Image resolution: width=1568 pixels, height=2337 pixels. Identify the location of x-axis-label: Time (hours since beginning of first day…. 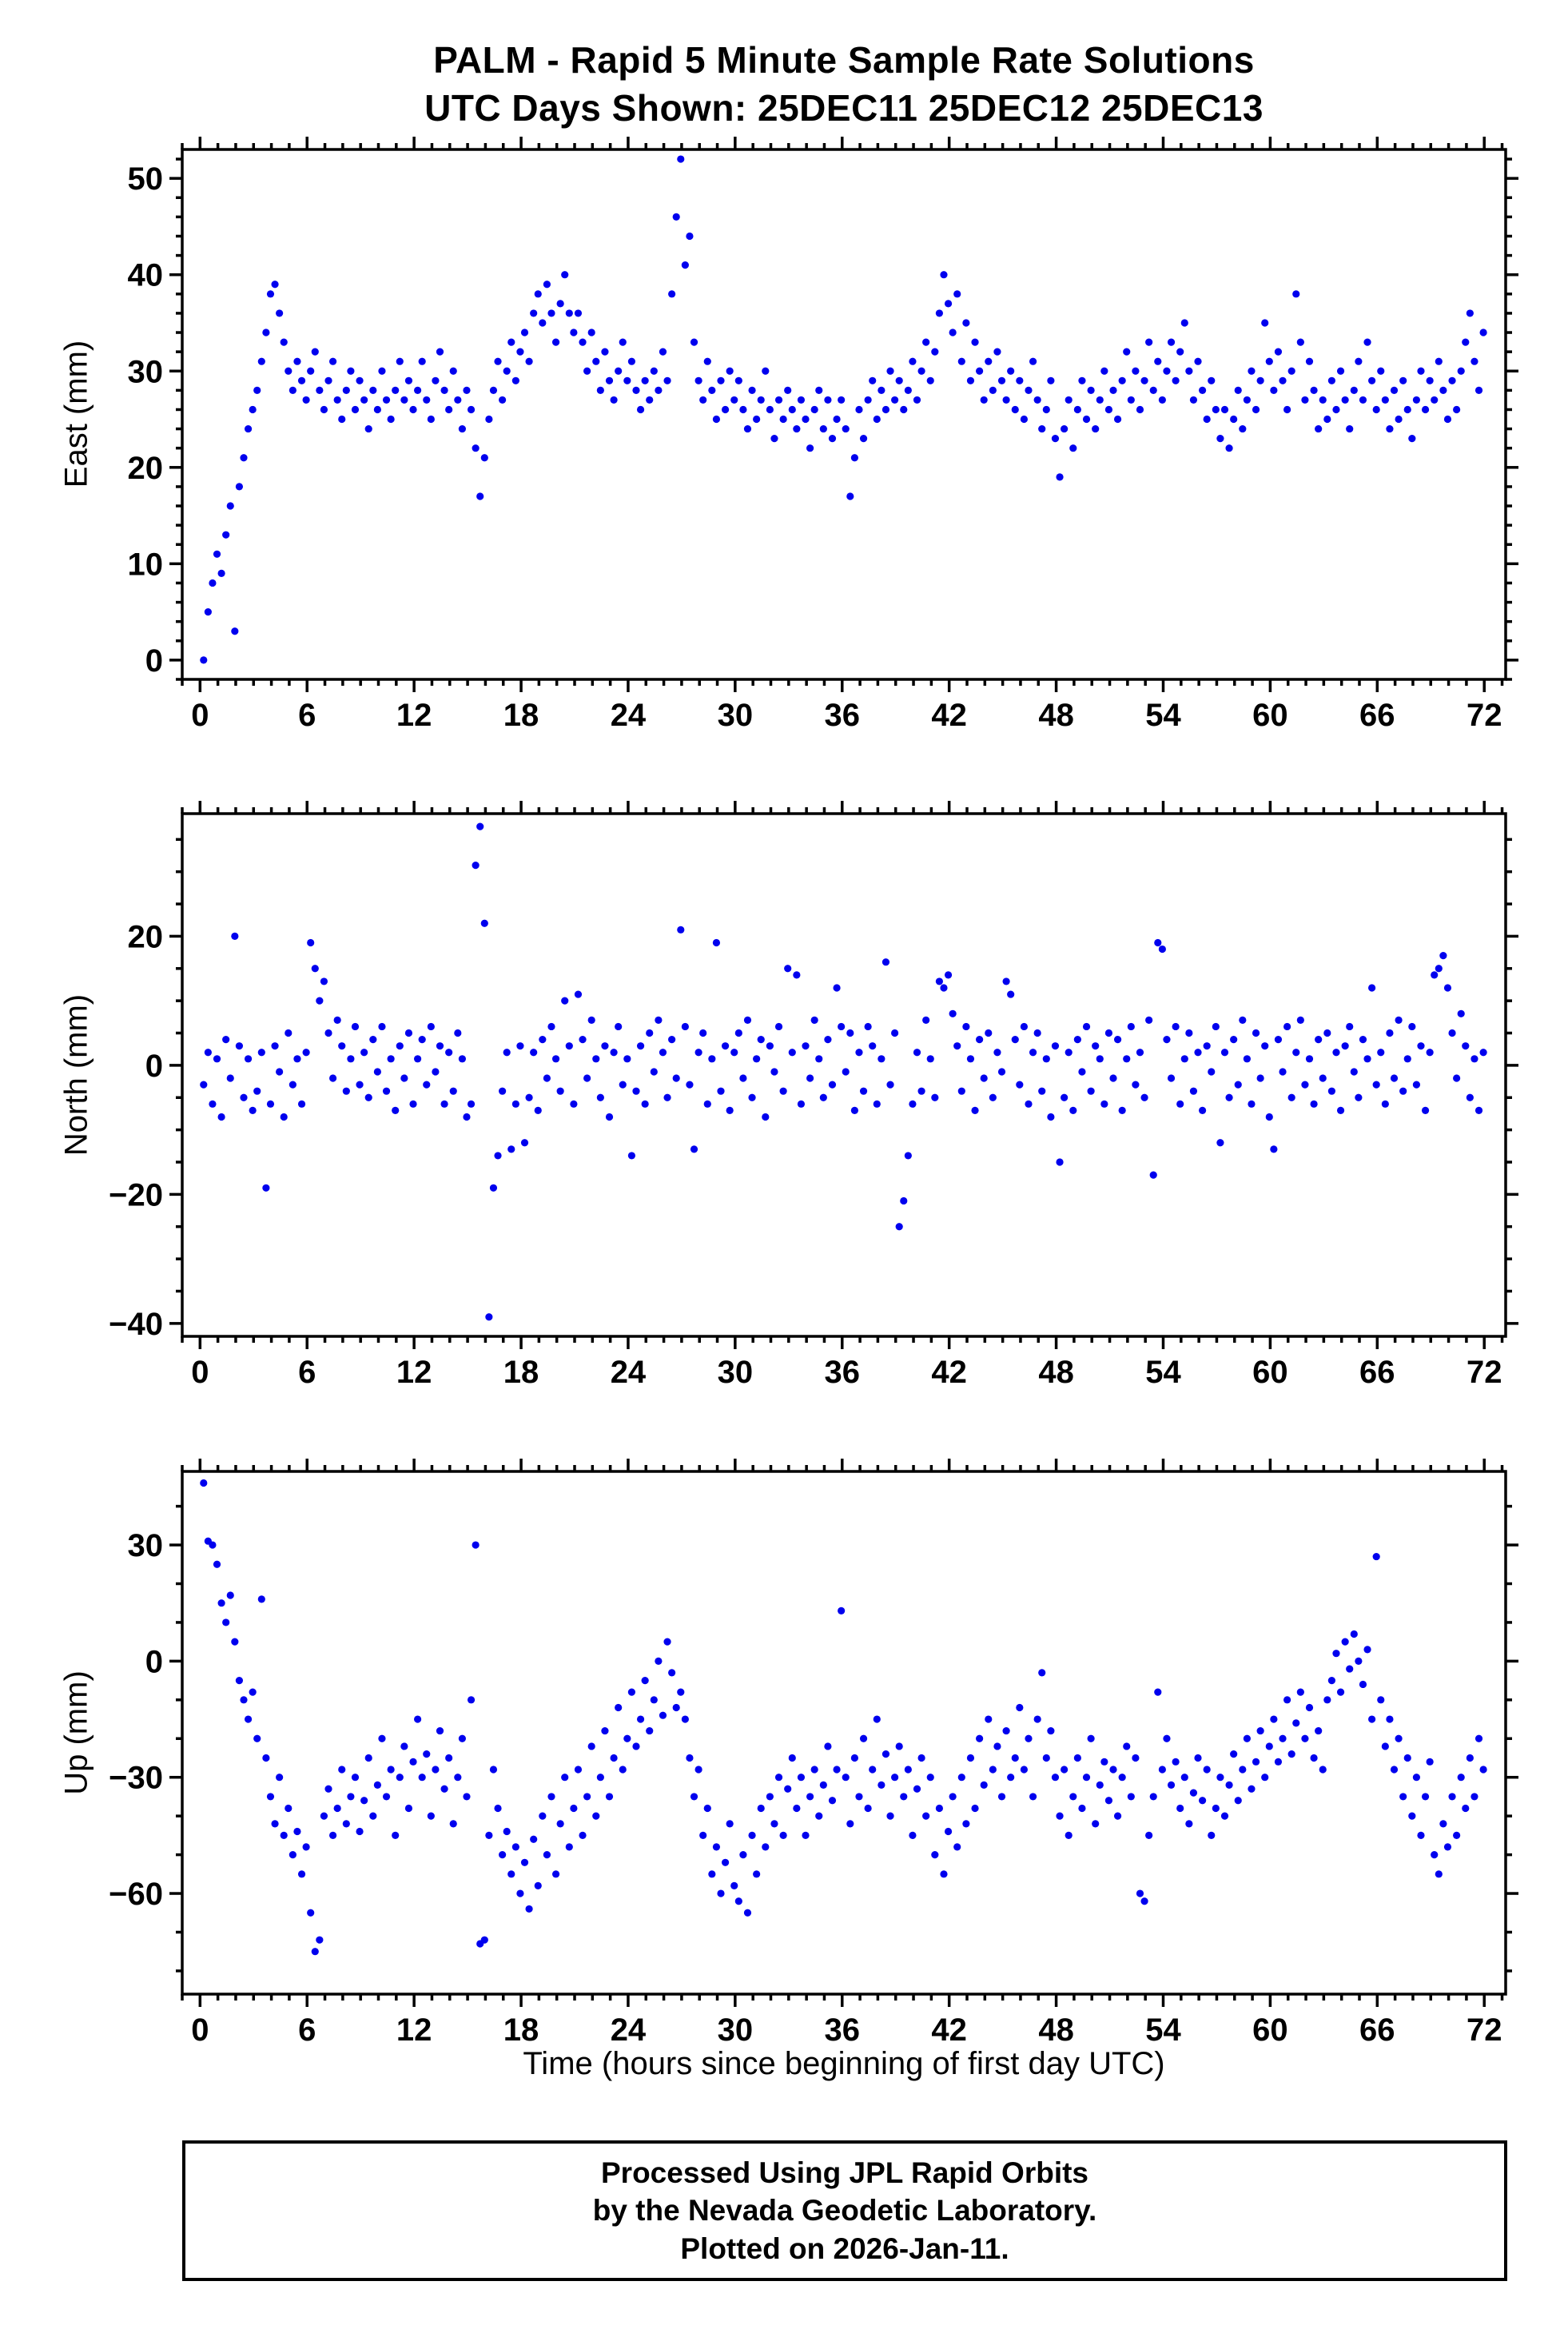
(844, 2064).